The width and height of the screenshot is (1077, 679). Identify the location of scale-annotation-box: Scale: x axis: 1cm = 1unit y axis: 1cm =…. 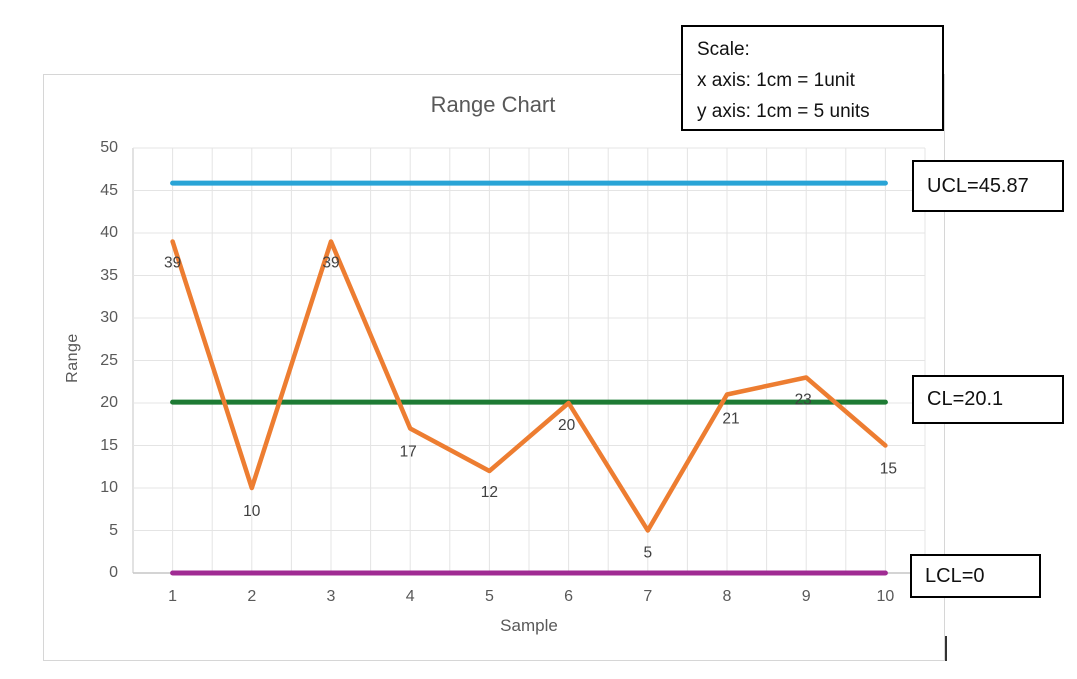
(812, 78).